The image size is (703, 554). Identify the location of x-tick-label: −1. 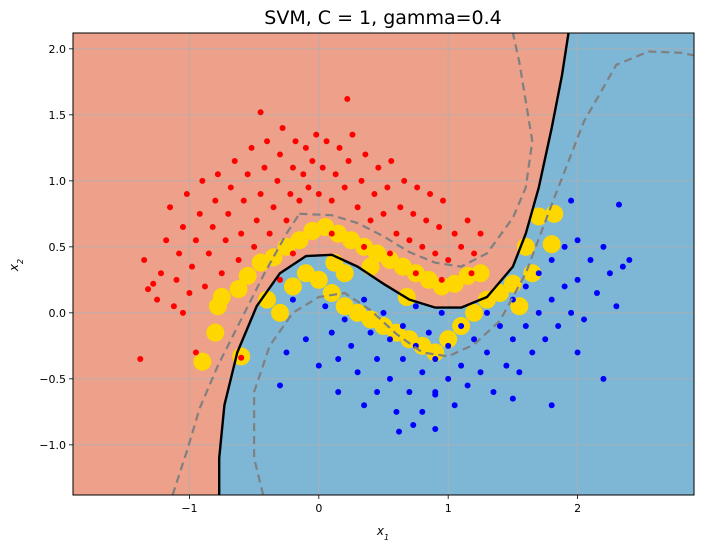
(189, 508).